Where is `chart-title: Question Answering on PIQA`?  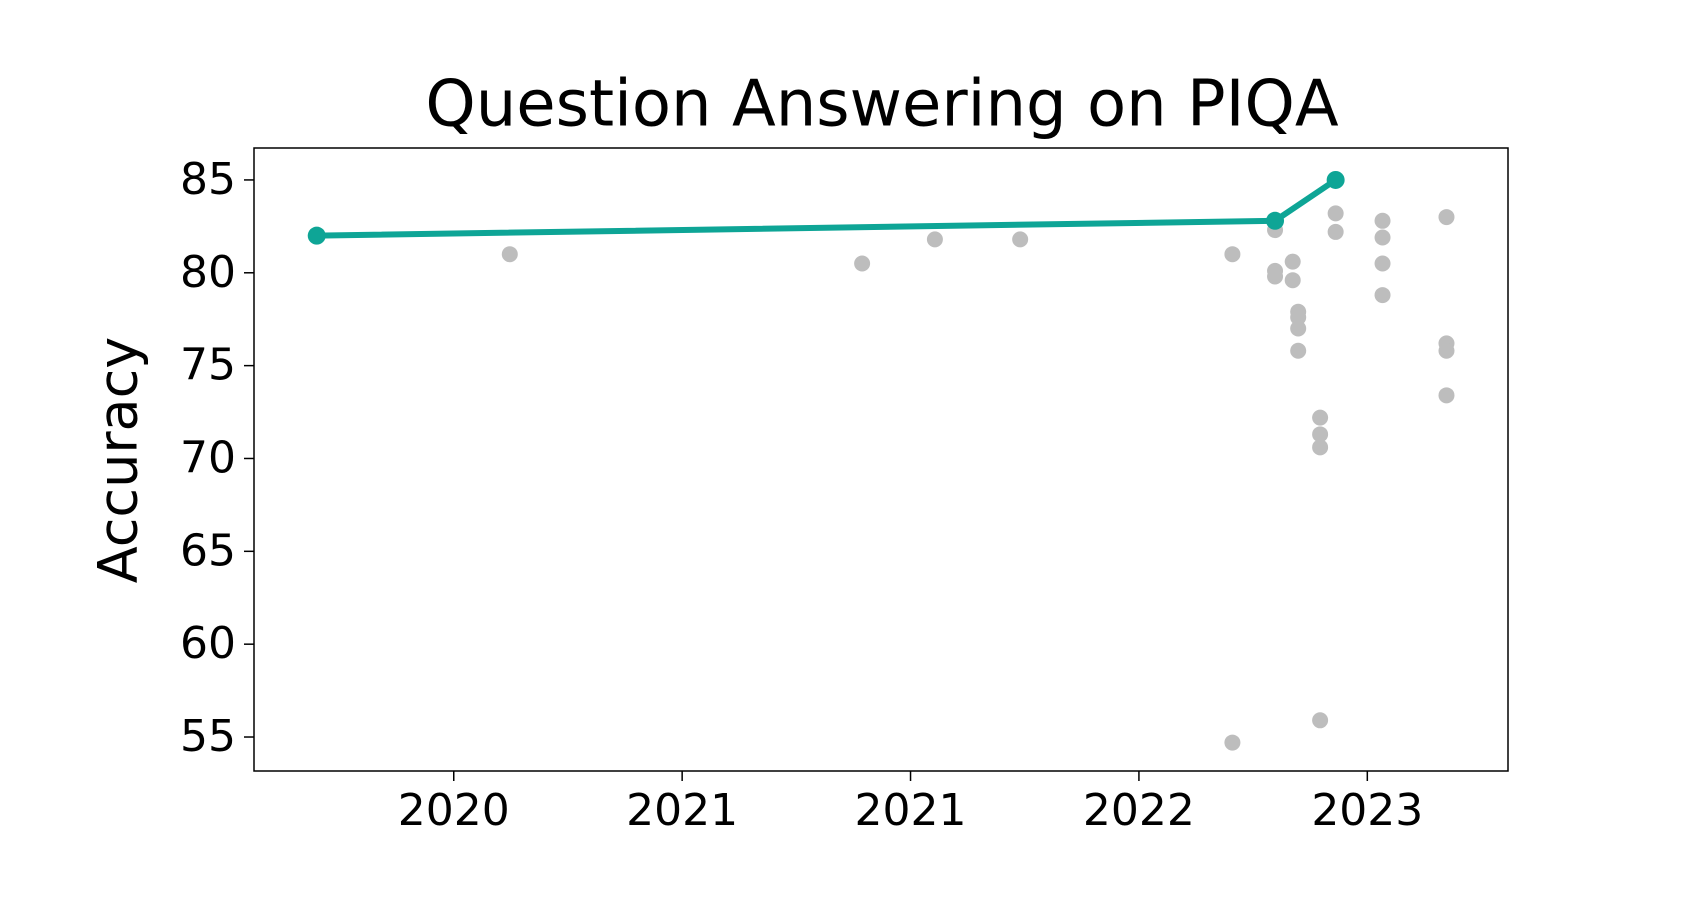 chart-title: Question Answering on PIQA is located at coordinates (882, 105).